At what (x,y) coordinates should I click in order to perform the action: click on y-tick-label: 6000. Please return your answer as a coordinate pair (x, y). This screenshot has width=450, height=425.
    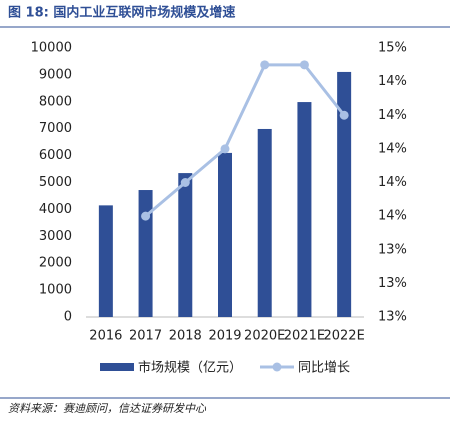
    Looking at the image, I should click on (55, 155).